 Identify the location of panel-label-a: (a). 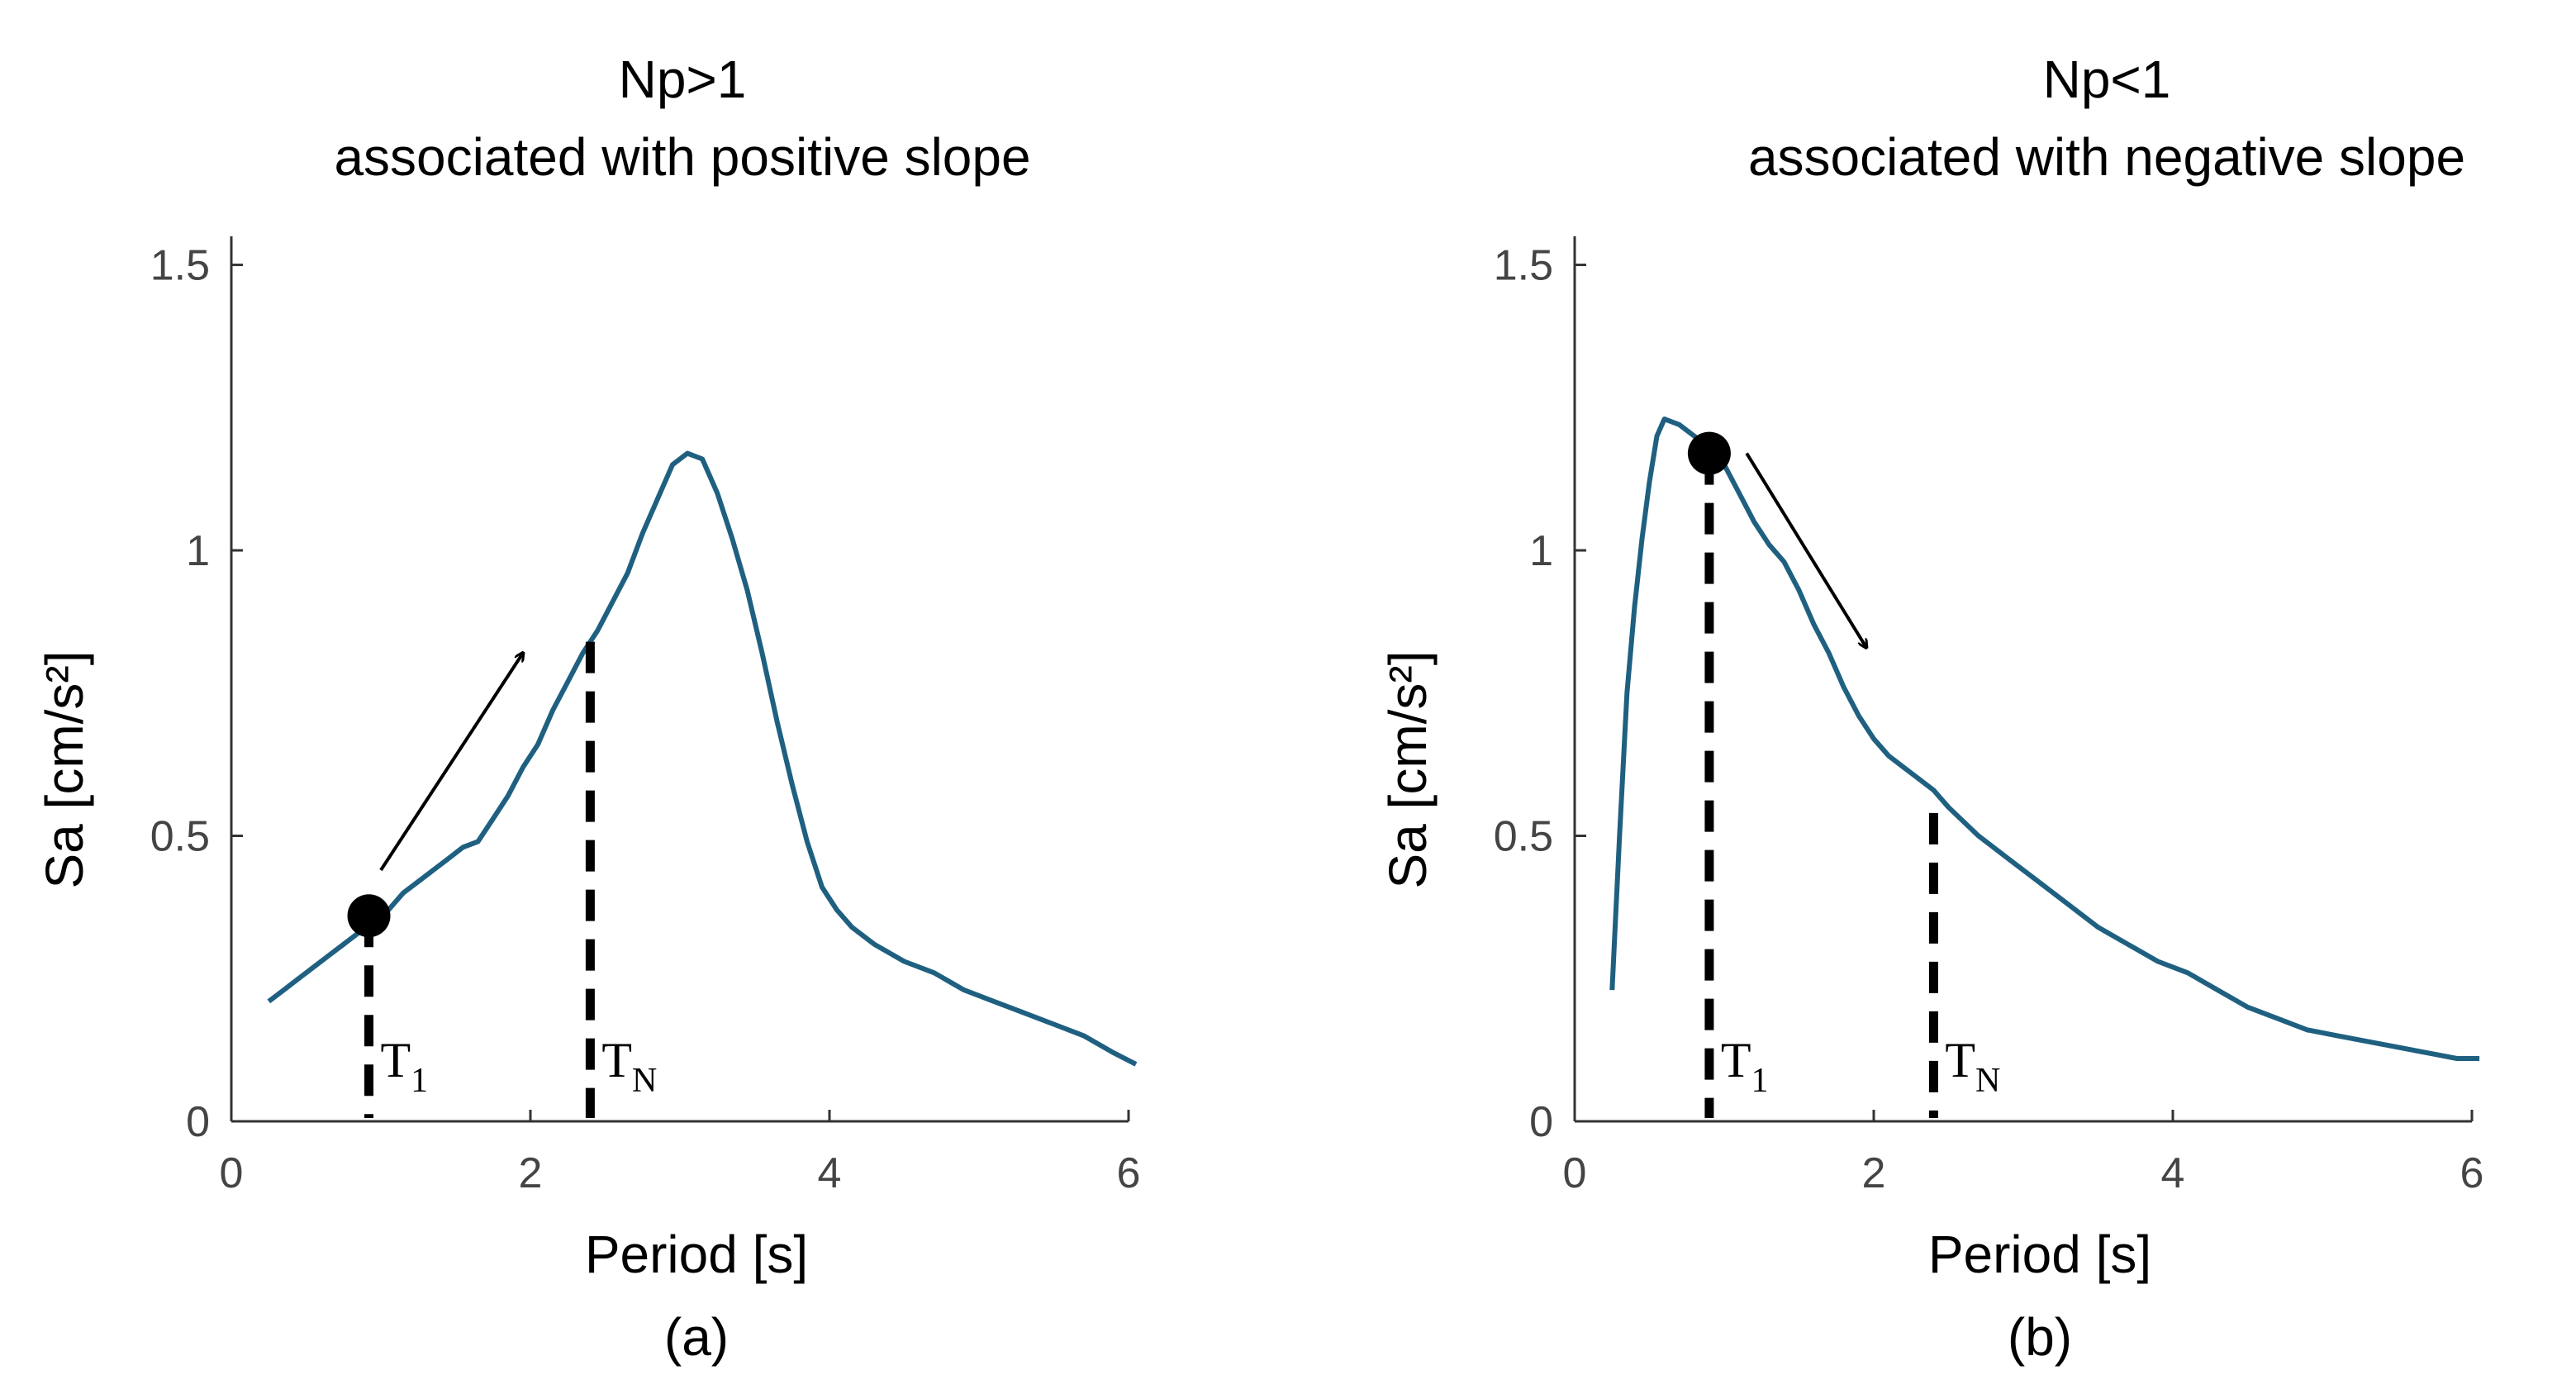
(696, 1337).